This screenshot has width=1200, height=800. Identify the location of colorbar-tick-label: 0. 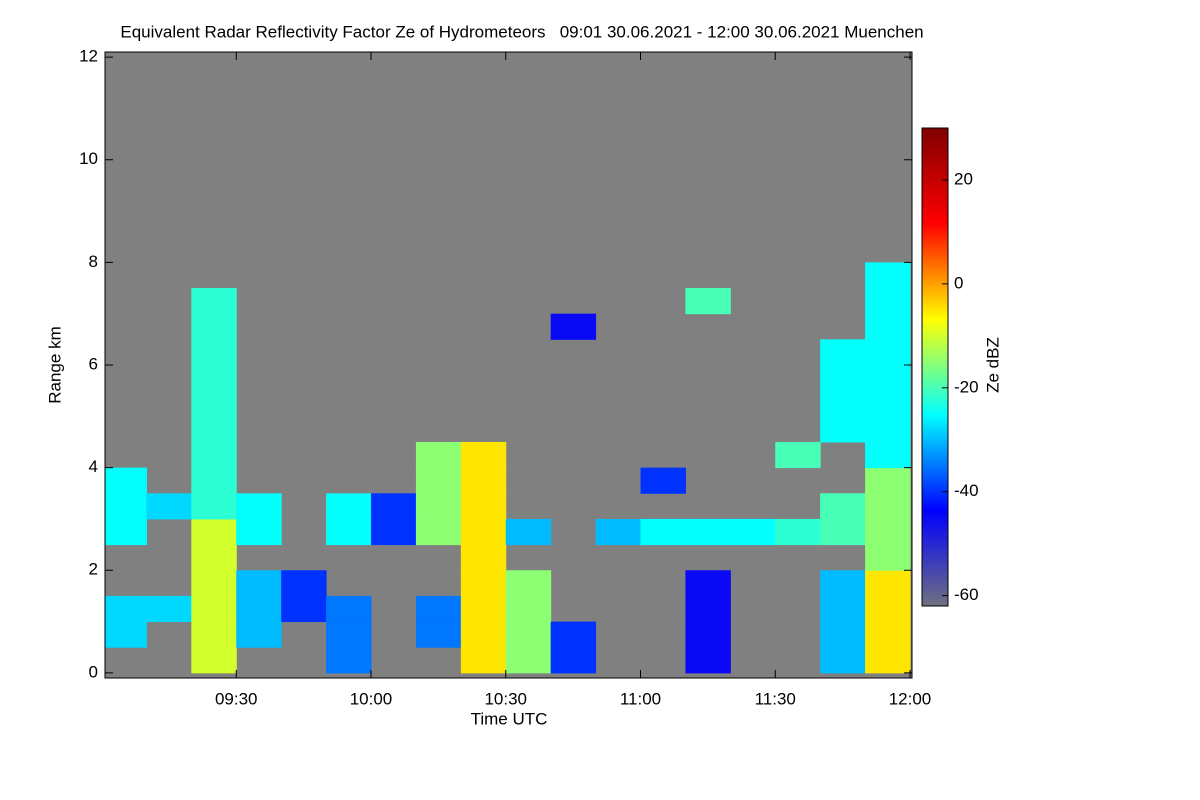
(958, 282).